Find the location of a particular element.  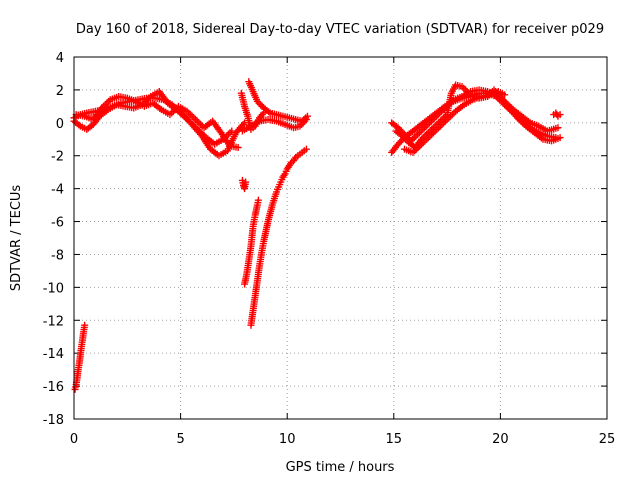

x-tick-label: 0 is located at coordinates (74, 439).